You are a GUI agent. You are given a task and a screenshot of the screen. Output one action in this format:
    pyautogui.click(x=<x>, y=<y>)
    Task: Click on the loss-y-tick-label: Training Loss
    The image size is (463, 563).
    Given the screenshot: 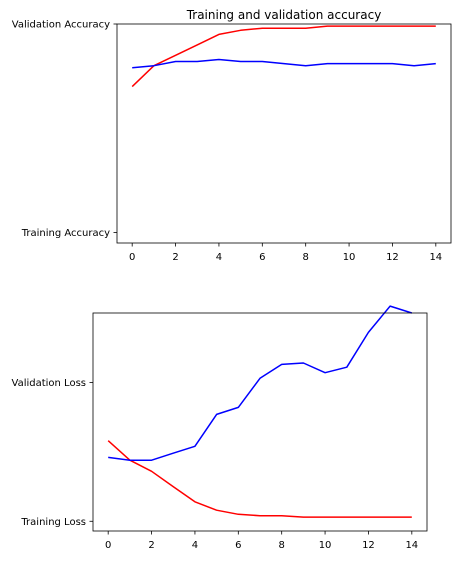 What is the action you would take?
    pyautogui.click(x=53, y=522)
    